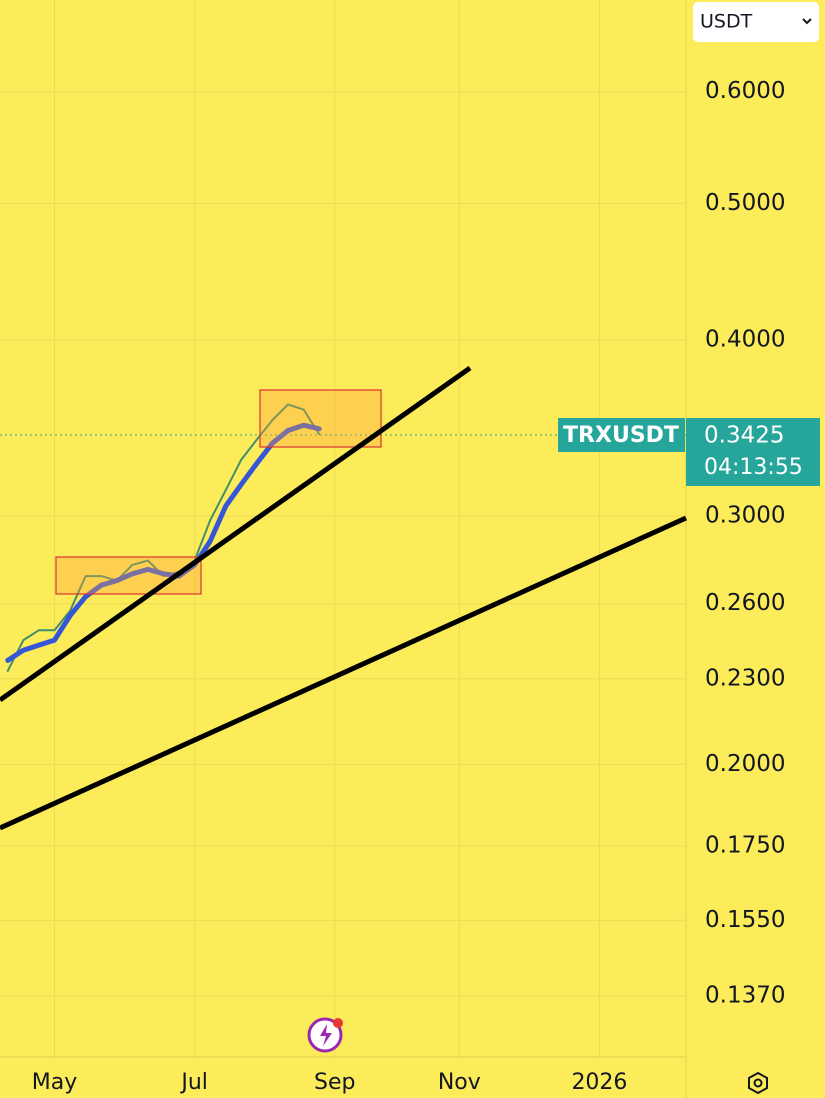  Describe the element at coordinates (744, 435) in the screenshot. I see `price-label: 0.3425` at that location.